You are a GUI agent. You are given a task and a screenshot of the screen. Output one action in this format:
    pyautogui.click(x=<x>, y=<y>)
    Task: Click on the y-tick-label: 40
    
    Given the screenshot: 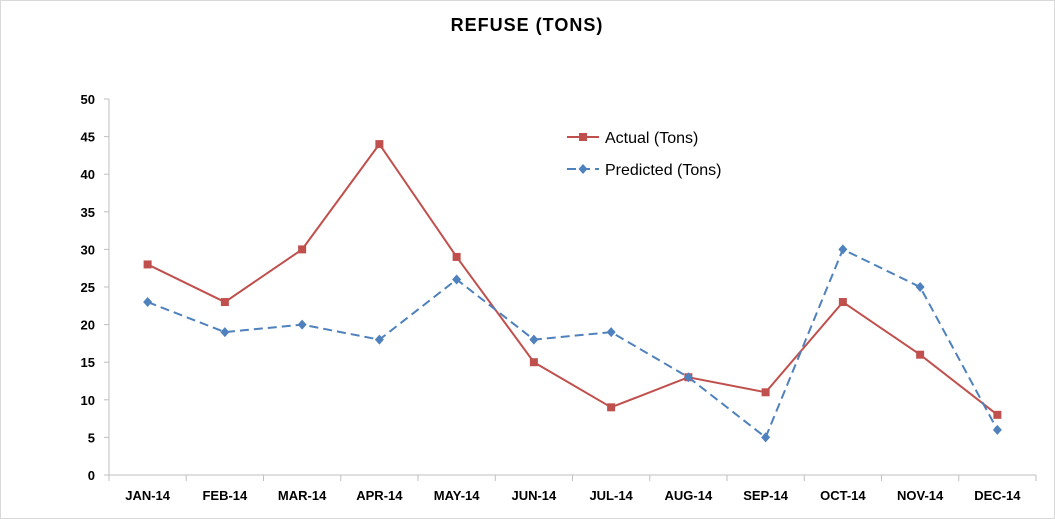 What is the action you would take?
    pyautogui.click(x=88, y=174)
    